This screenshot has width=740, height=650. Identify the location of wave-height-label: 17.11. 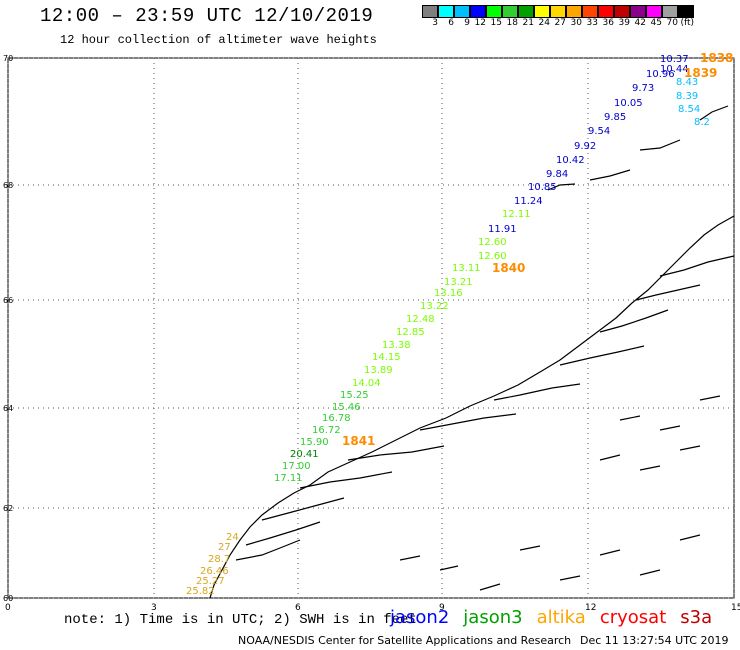
(288, 478).